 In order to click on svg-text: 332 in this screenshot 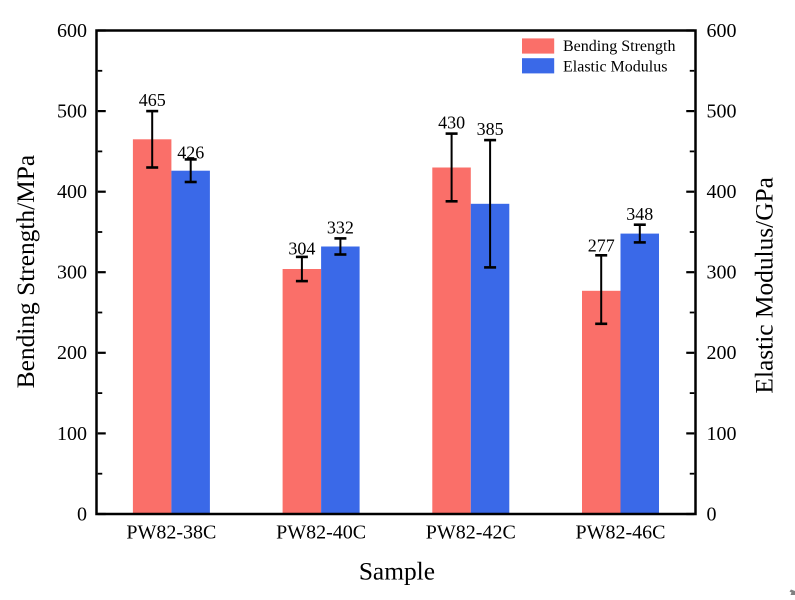, I will do `click(340, 227)`.